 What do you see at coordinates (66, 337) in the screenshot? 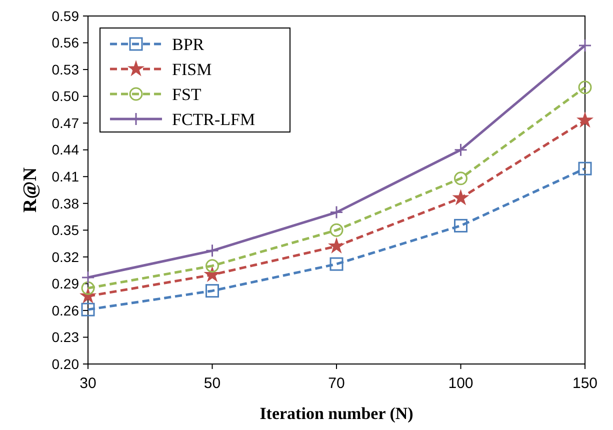
I see `y-tick-label: 0.23` at bounding box center [66, 337].